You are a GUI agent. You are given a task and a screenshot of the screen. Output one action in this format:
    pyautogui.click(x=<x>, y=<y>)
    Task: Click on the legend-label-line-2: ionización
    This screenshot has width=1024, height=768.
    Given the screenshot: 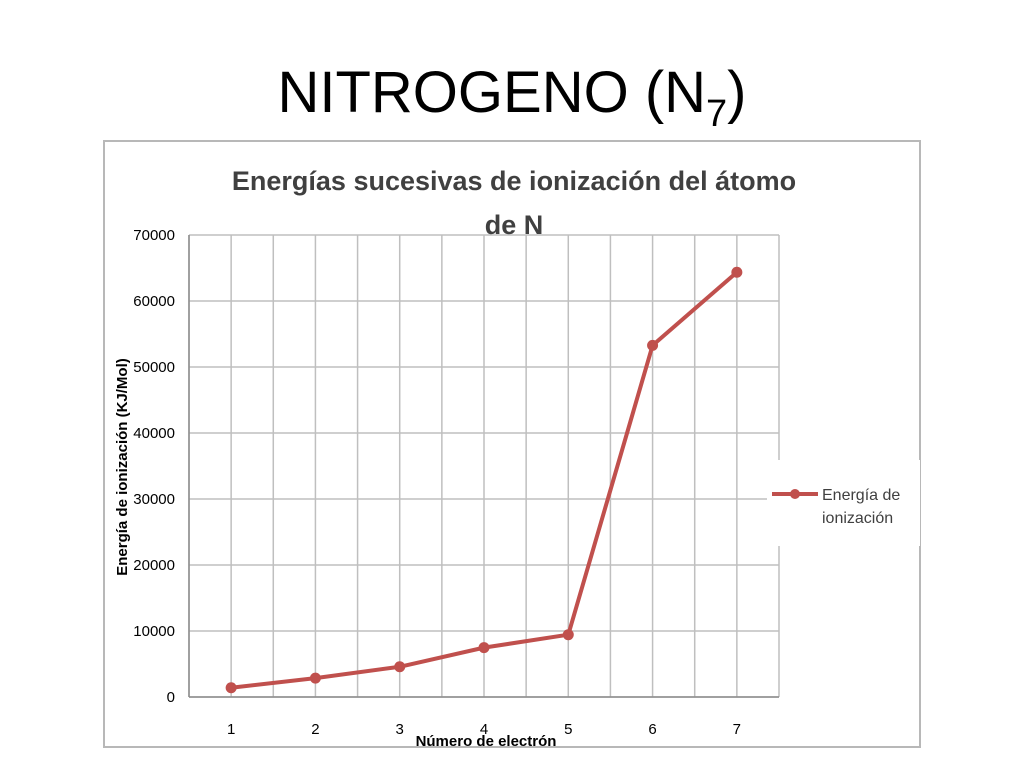 What is the action you would take?
    pyautogui.click(x=857, y=518)
    